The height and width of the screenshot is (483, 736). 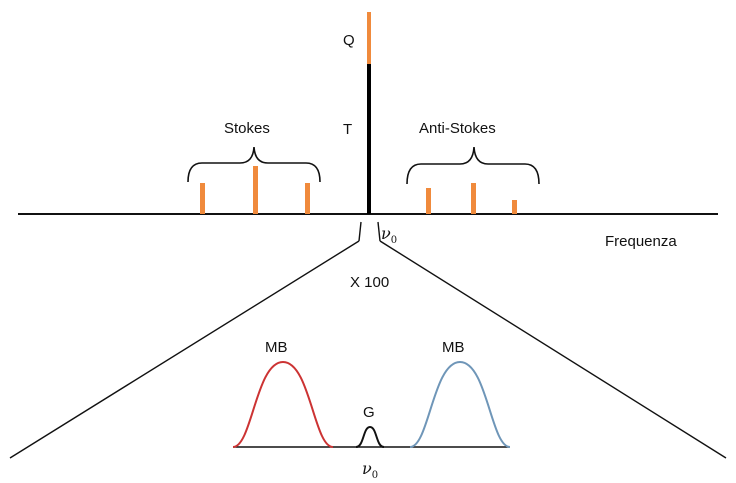 What do you see at coordinates (369, 139) in the screenshot?
I see `central-line-t-segment` at bounding box center [369, 139].